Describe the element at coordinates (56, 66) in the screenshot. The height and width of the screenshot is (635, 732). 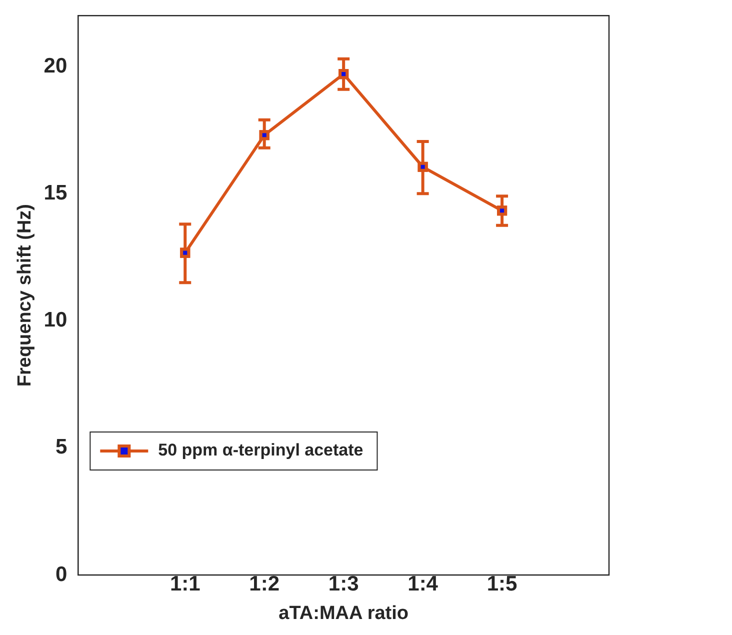
I see `y-tick-label: 20` at that location.